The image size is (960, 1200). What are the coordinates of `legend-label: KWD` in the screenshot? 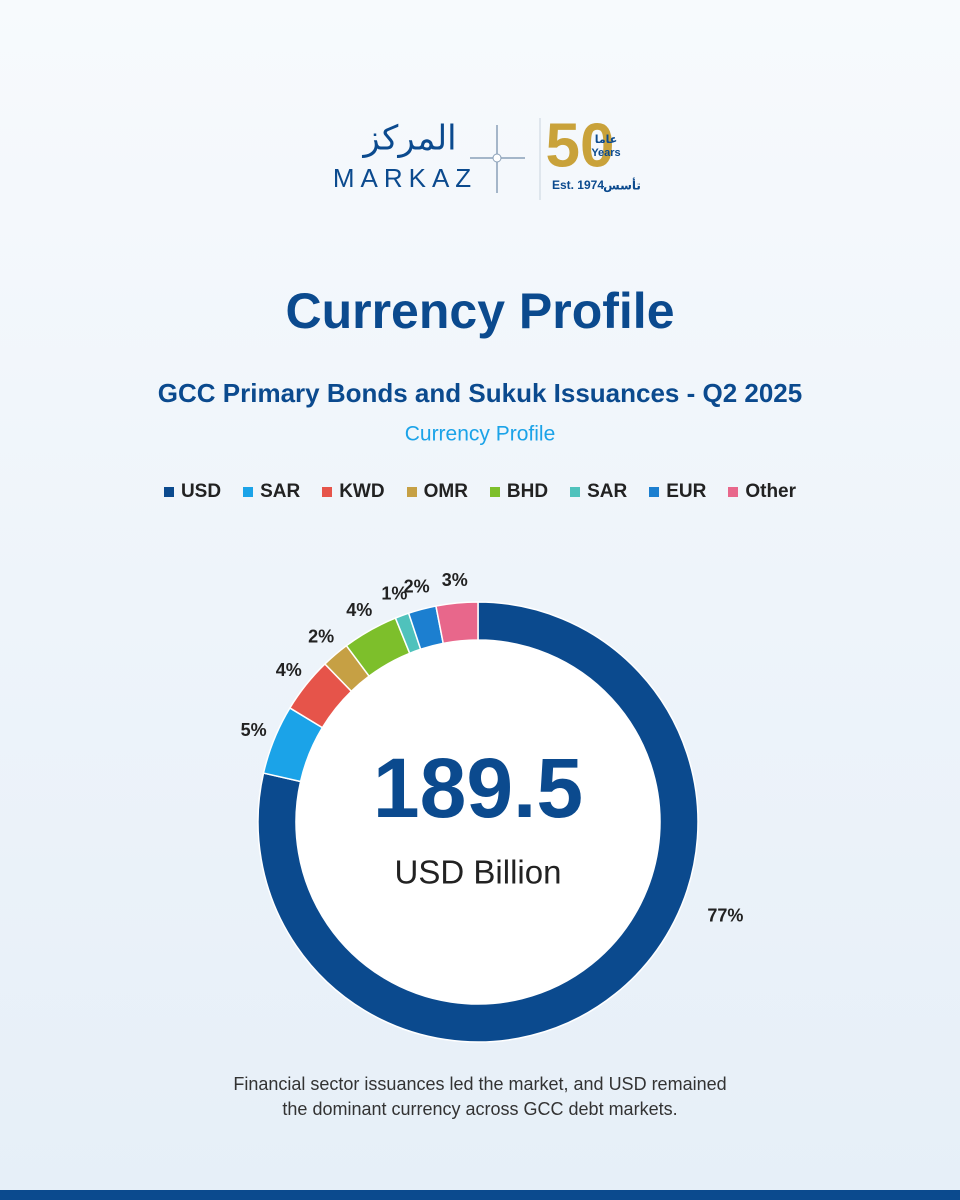 It's located at (362, 491).